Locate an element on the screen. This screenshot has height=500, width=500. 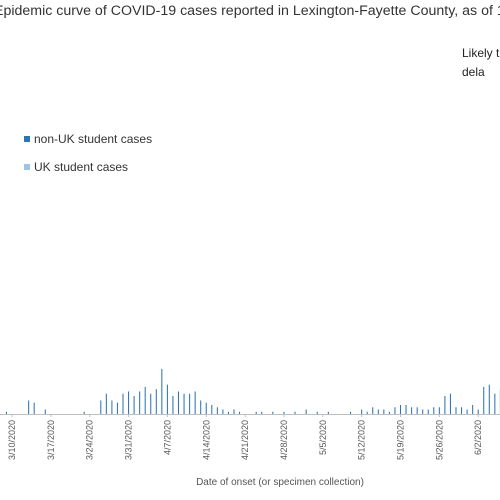
chart-annotation: Likely t dela is located at coordinates (481, 62).